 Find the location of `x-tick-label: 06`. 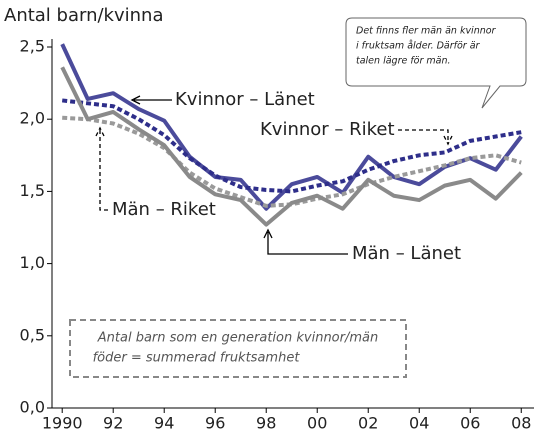

x-tick-label: 06 is located at coordinates (470, 423).